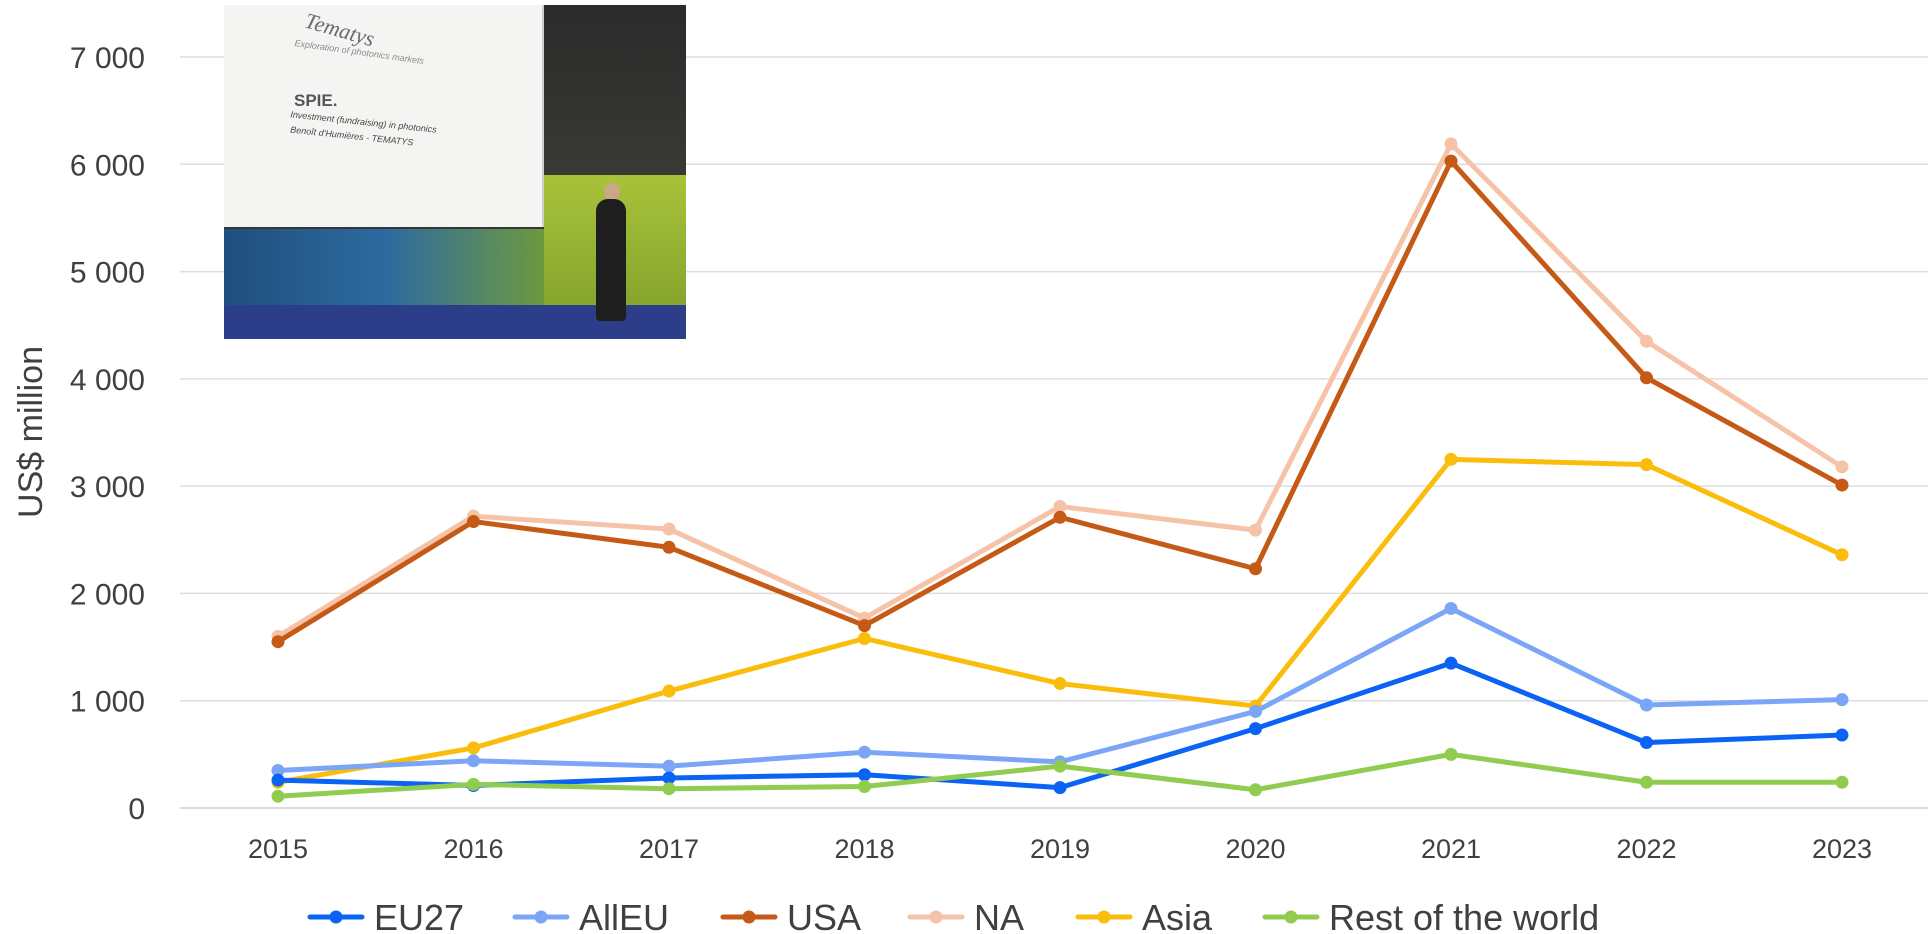  What do you see at coordinates (136, 809) in the screenshot?
I see `y-tick-label: 0` at bounding box center [136, 809].